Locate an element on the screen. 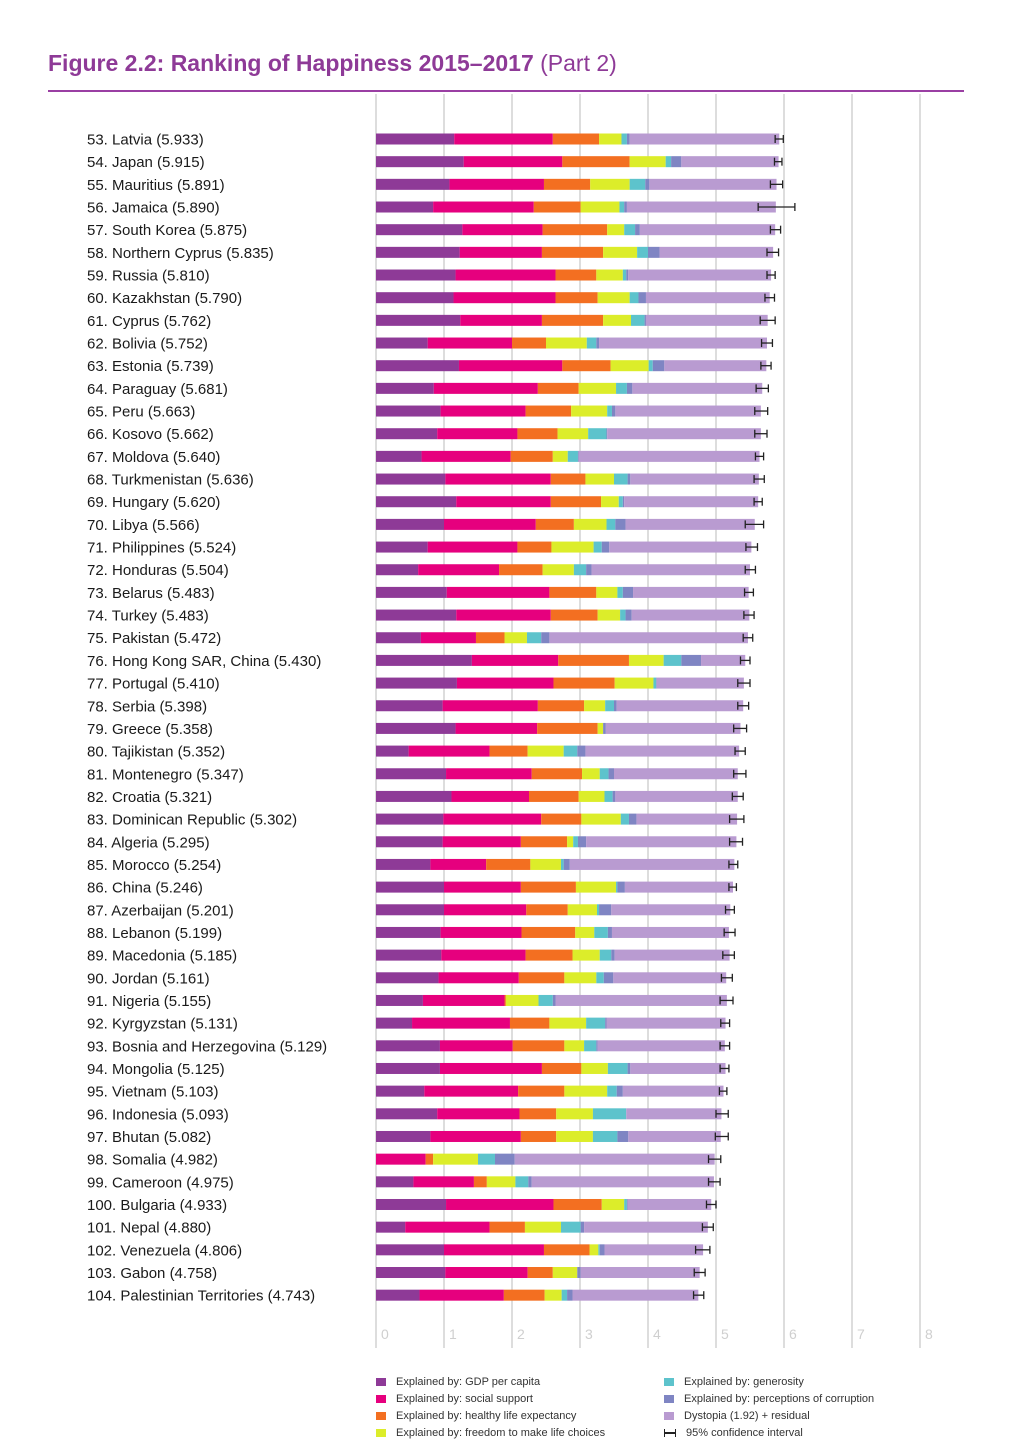 The image size is (1012, 1450). x-tick-label-5: 5 is located at coordinates (725, 1334).